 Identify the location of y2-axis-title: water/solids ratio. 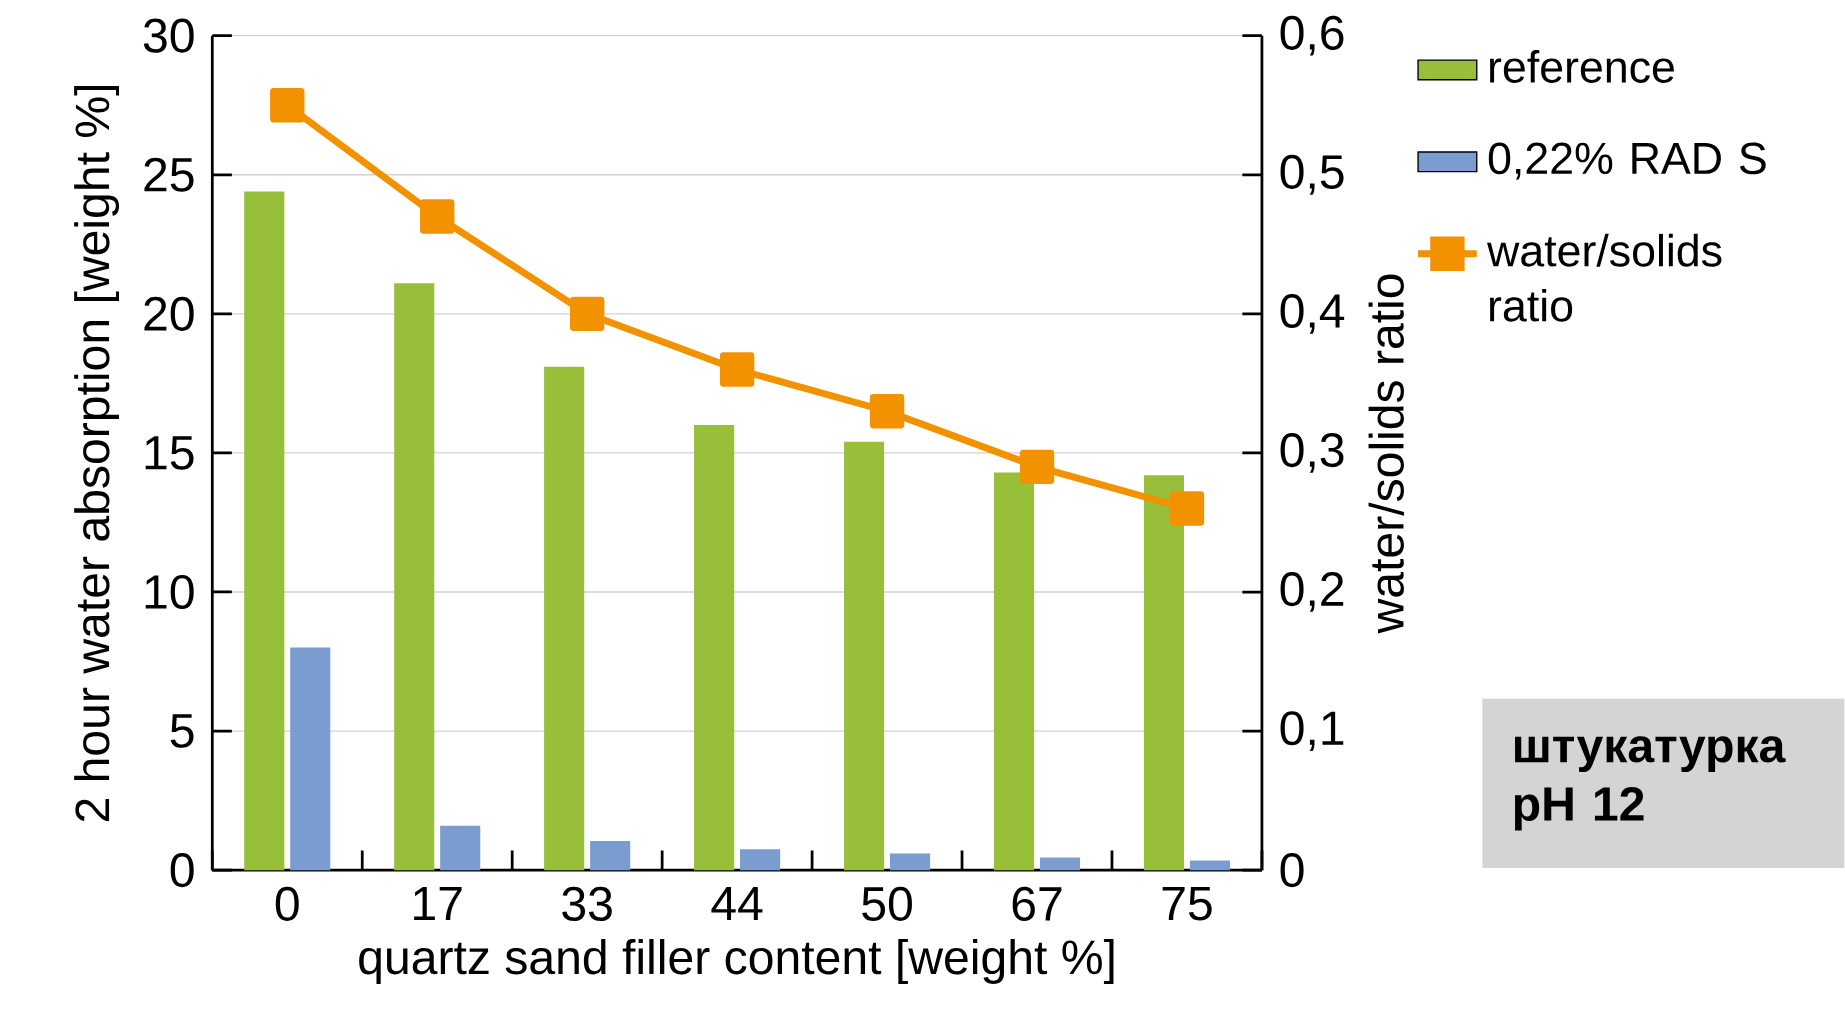
(1386, 454).